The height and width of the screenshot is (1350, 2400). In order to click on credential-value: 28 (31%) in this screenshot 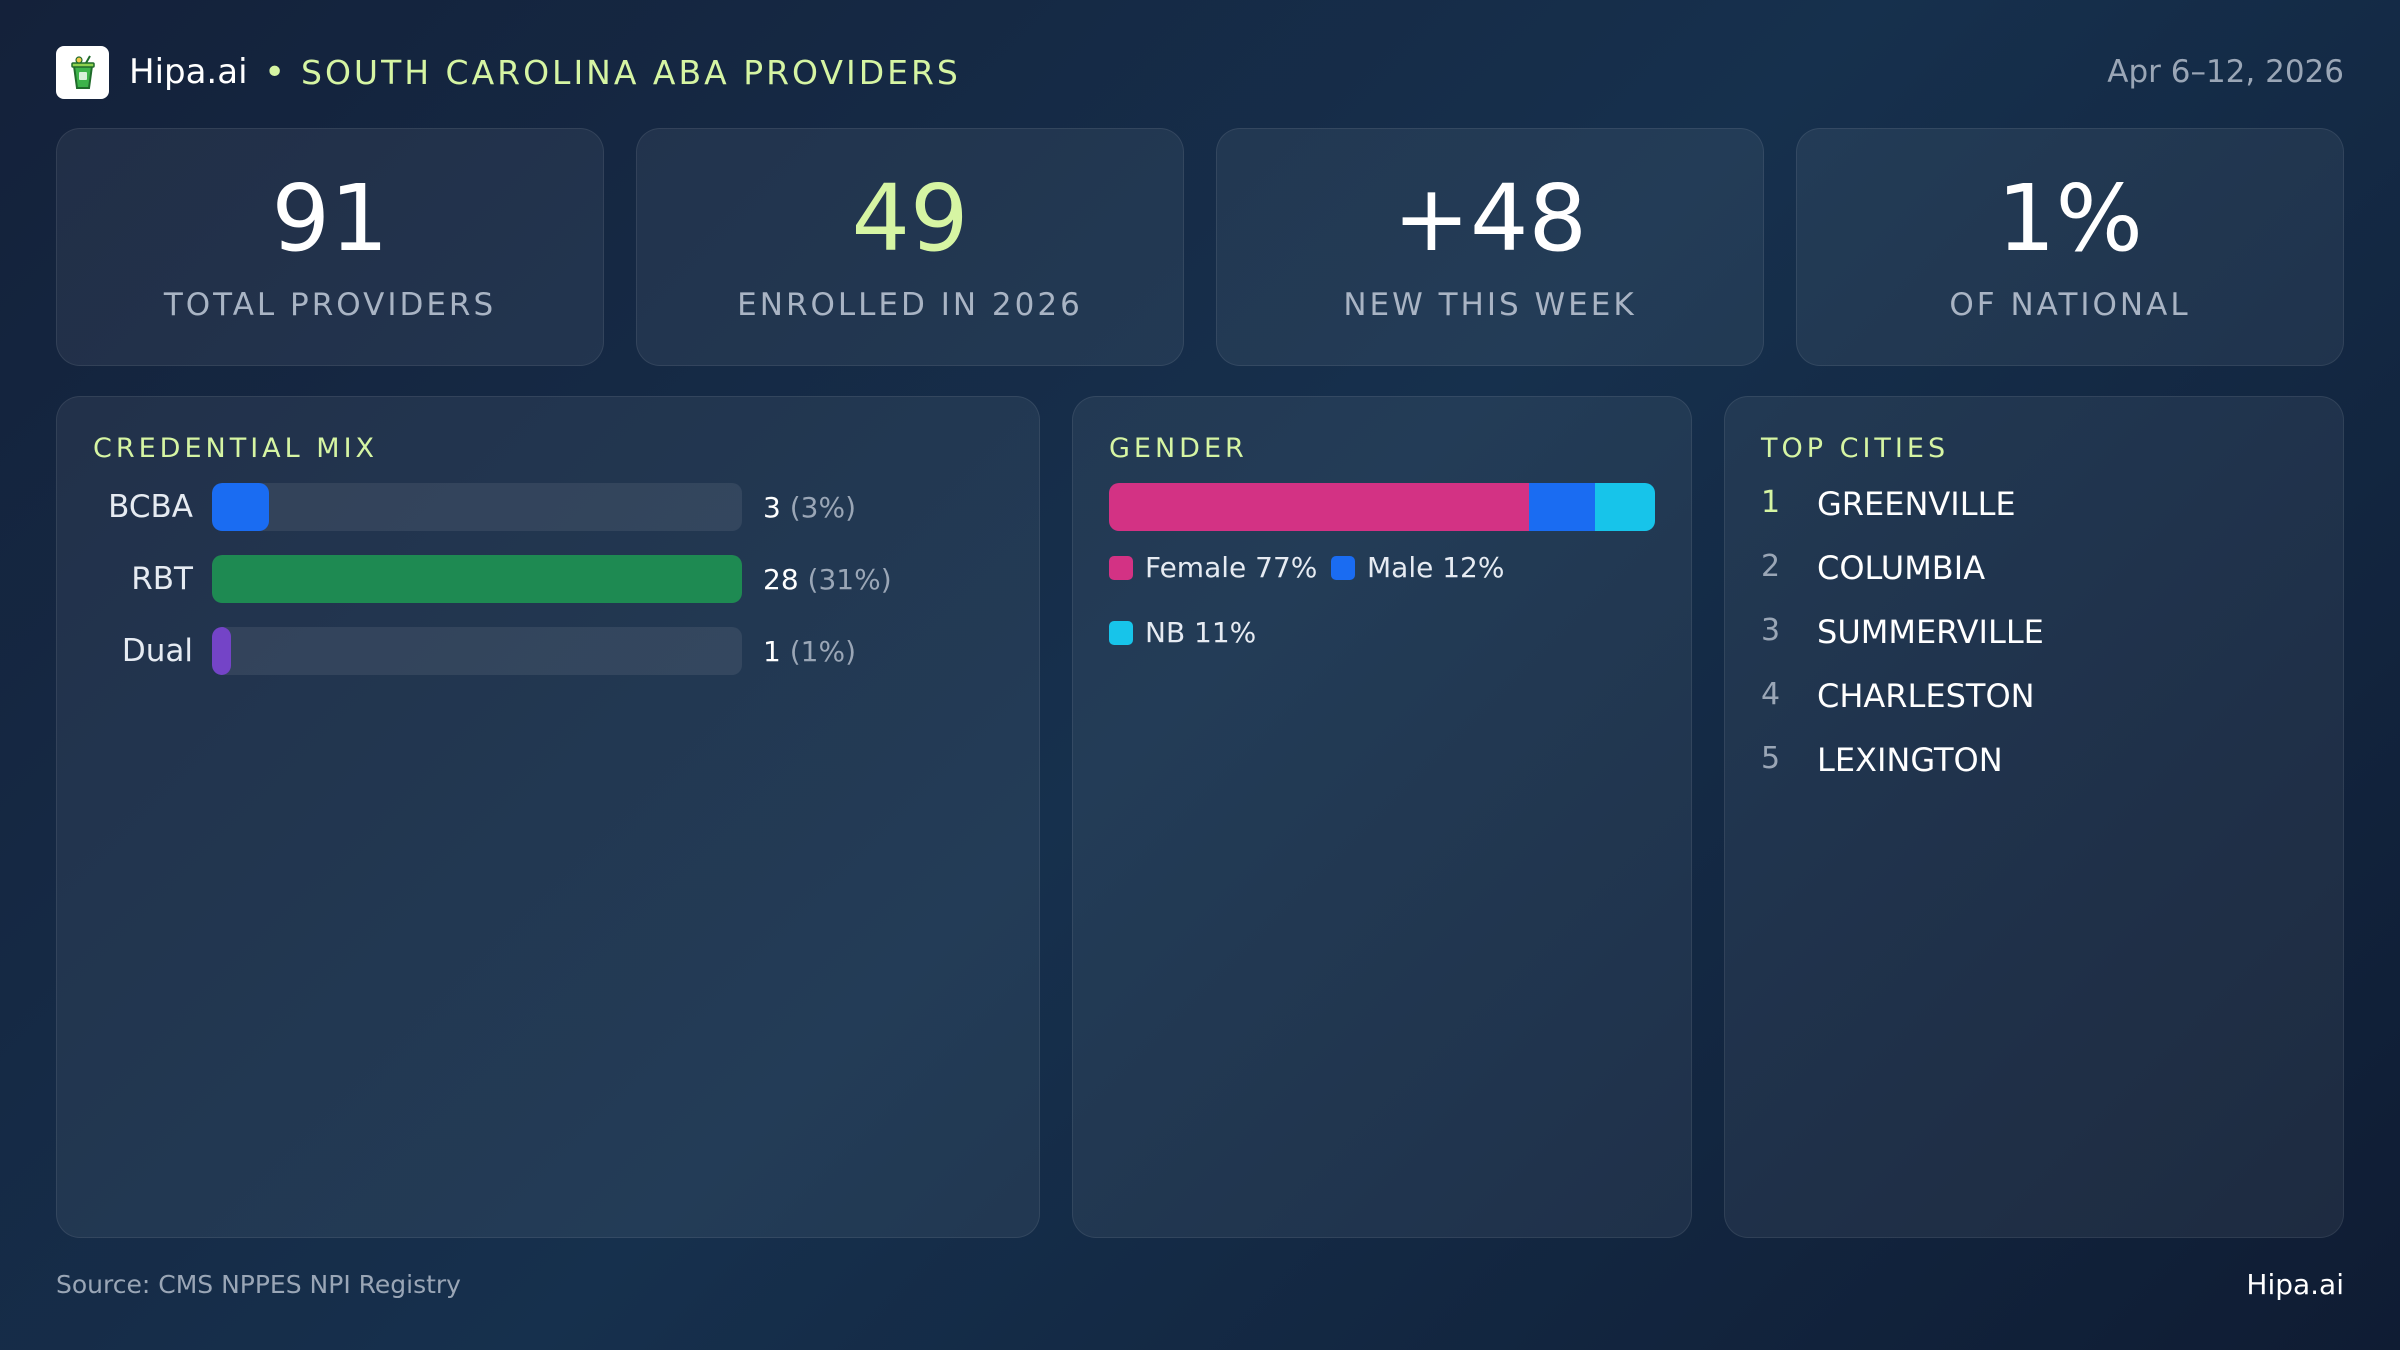, I will do `click(827, 579)`.